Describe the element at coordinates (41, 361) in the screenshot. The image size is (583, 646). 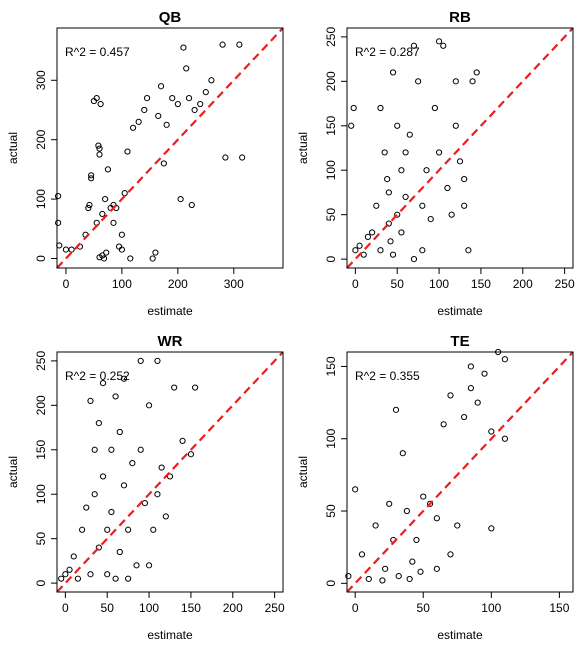
I see `y-tick-label: 250` at that location.